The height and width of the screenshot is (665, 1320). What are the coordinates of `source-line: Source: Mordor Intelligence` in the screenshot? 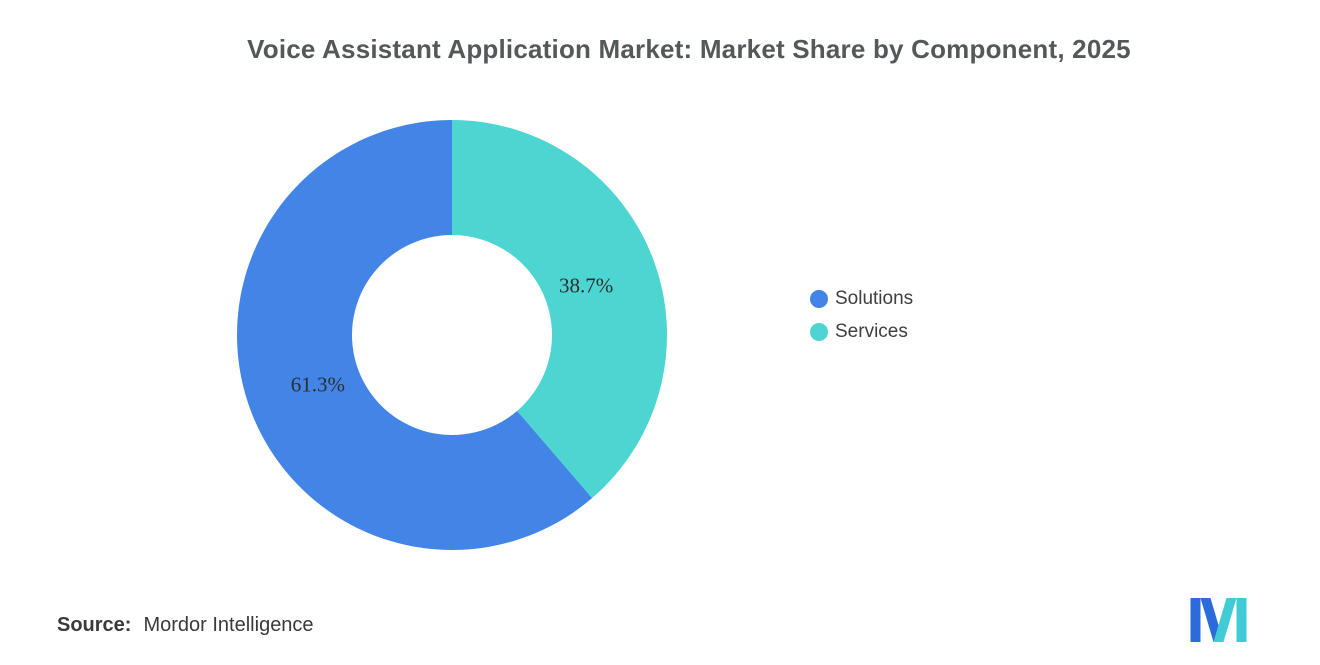 It's located at (185, 625).